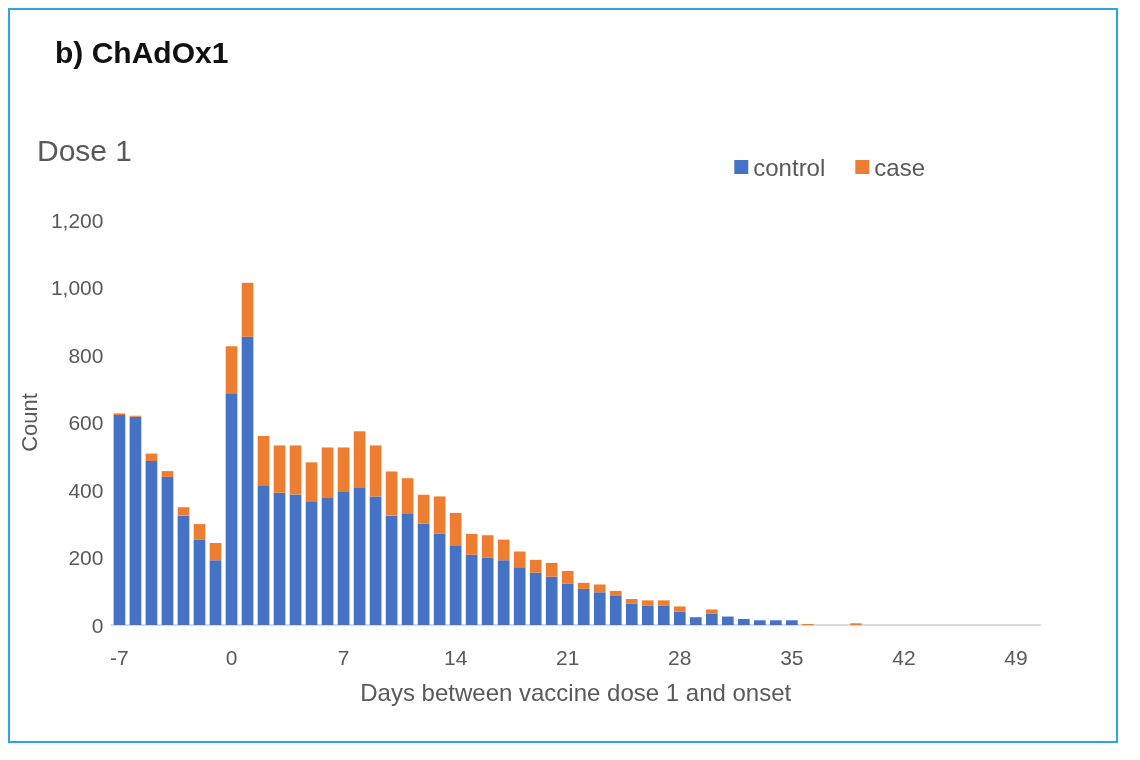 The width and height of the screenshot is (1140, 760). I want to click on x-tick-label: 42, so click(904, 657).